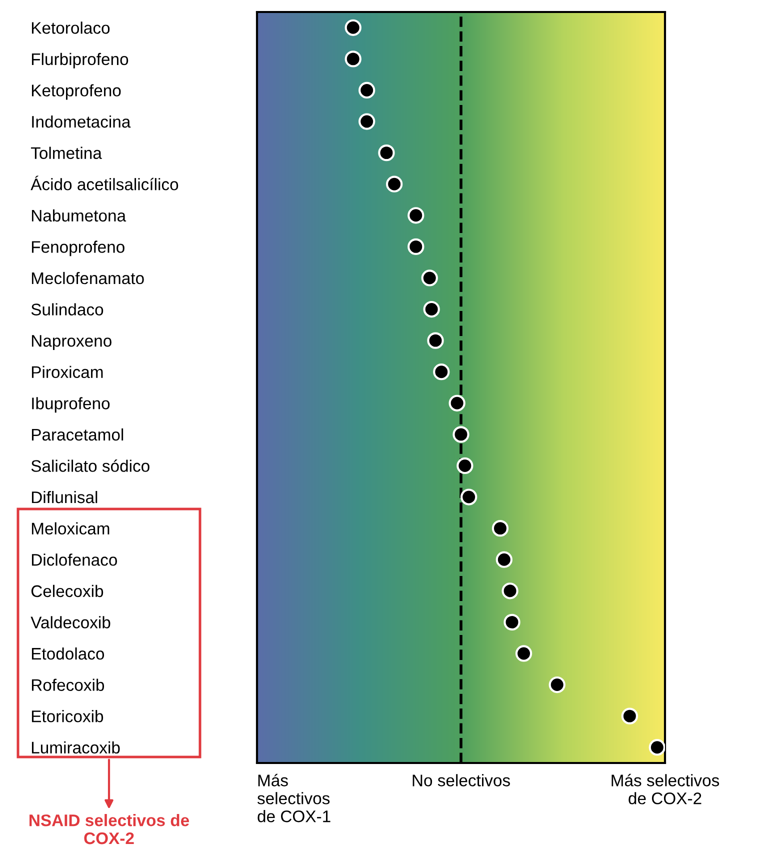 This screenshot has width=764, height=856. Describe the element at coordinates (71, 28) in the screenshot. I see `y-tick-label: Ketorolaco` at that location.